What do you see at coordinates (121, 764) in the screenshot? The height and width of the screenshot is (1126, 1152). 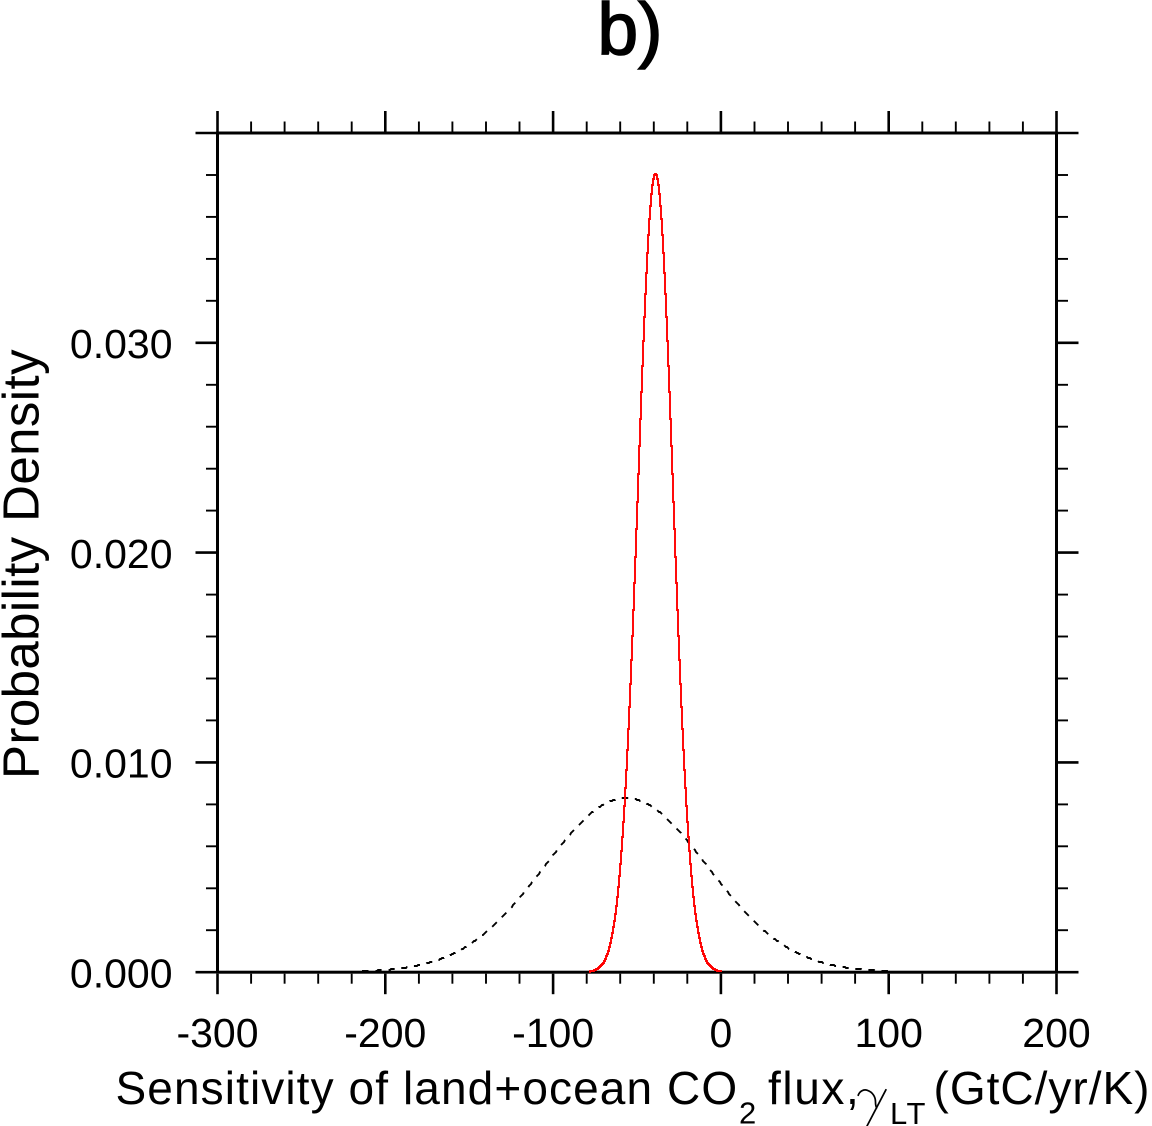 I see `svg-text: 0.010` at bounding box center [121, 764].